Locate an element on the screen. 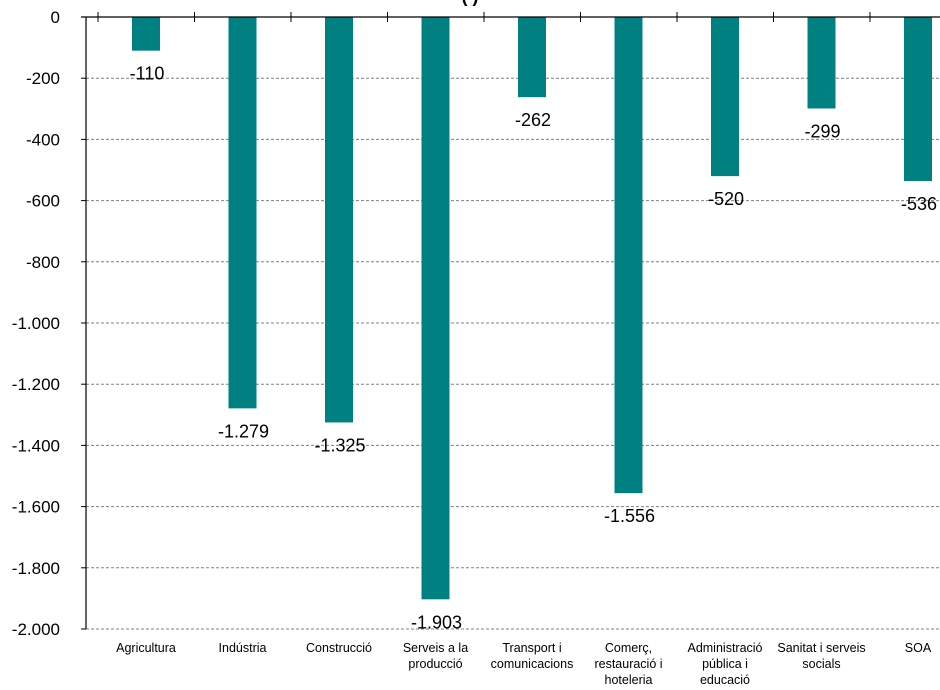 The image size is (940, 690). category-label: Construcció is located at coordinates (339, 648).